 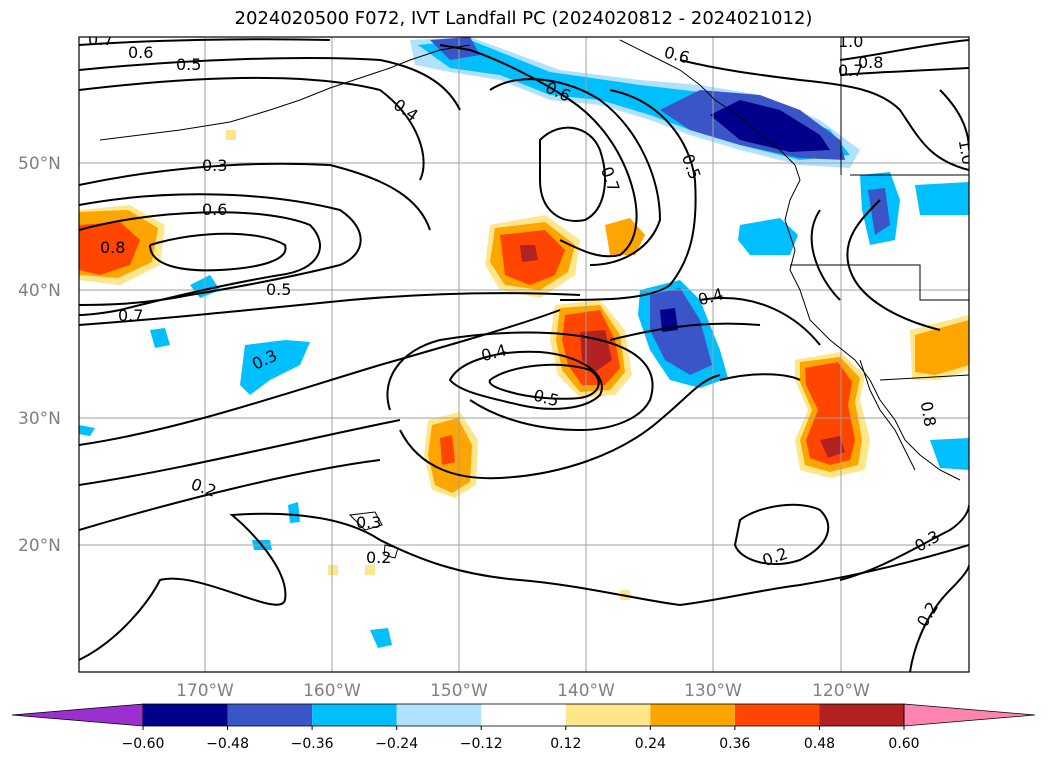 I want to click on colorbar-extend-min, so click(x=77, y=715).